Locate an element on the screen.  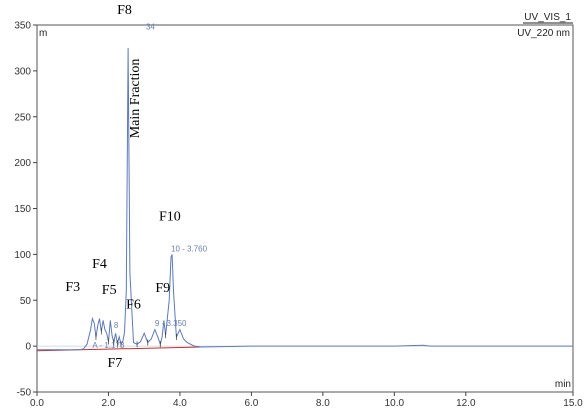
annotation-fraction: F4 is located at coordinates (99, 264).